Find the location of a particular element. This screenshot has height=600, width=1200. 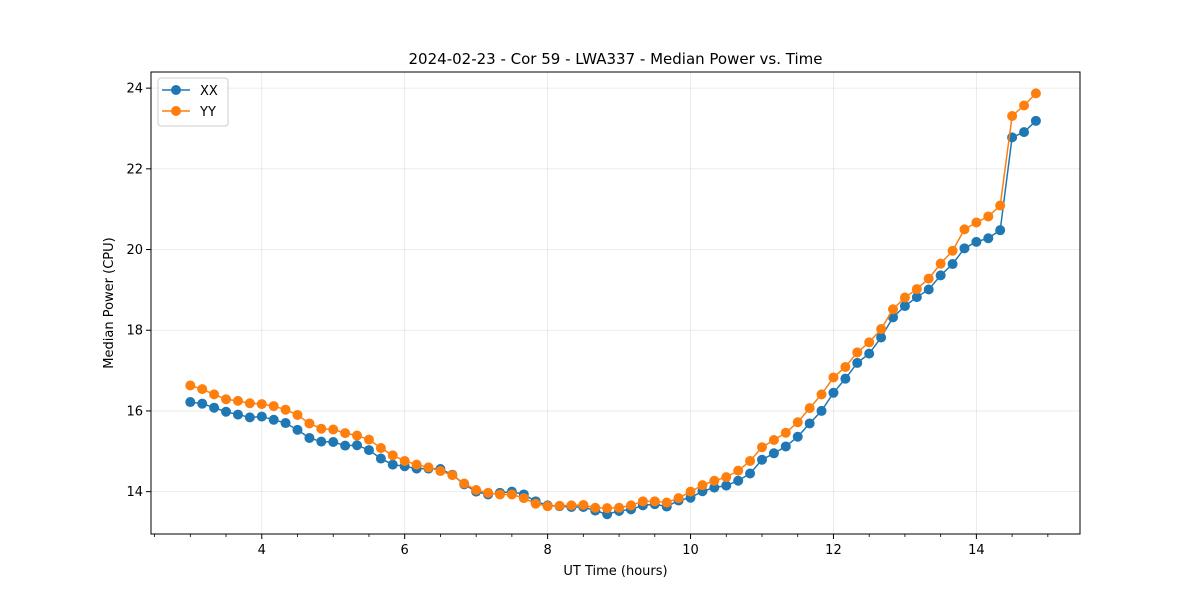

x-tick-label: 6 is located at coordinates (405, 550).